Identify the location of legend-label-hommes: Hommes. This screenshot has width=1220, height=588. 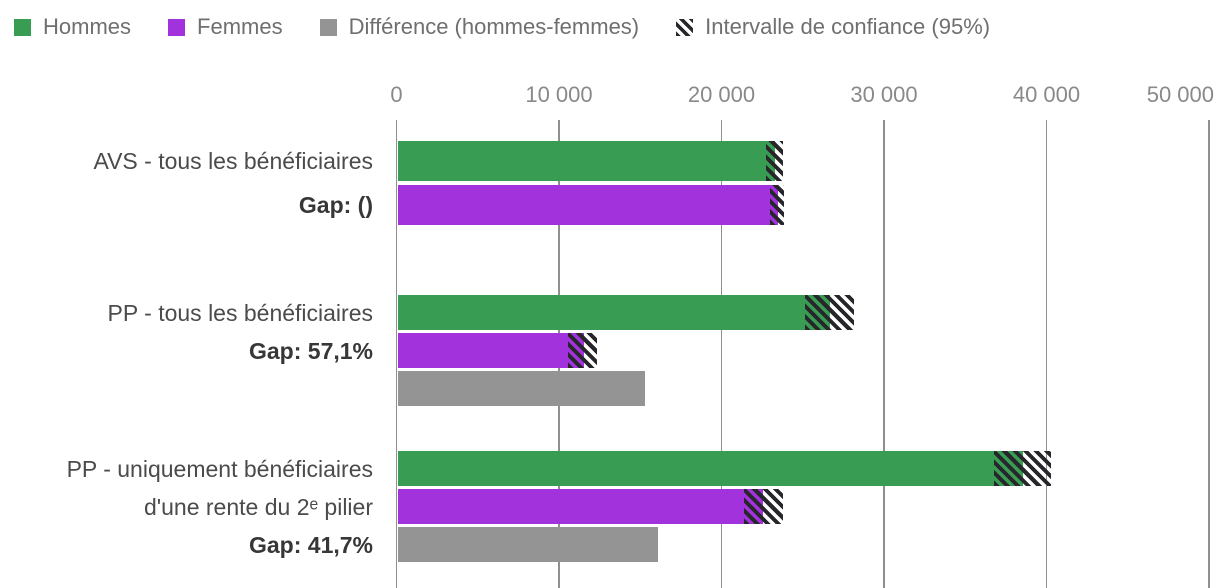
(87, 26).